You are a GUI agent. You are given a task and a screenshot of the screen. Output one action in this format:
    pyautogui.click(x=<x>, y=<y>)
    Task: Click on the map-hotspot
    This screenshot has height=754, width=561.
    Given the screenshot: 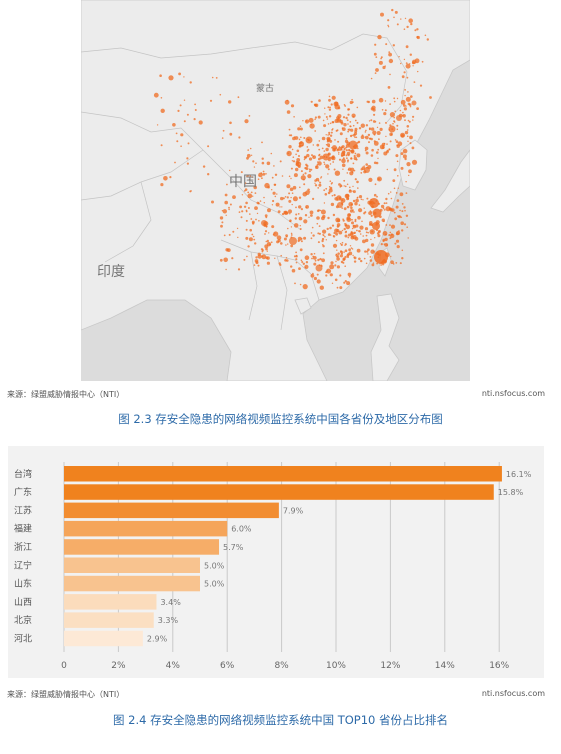 What is the action you would take?
    pyautogui.click(x=326, y=157)
    